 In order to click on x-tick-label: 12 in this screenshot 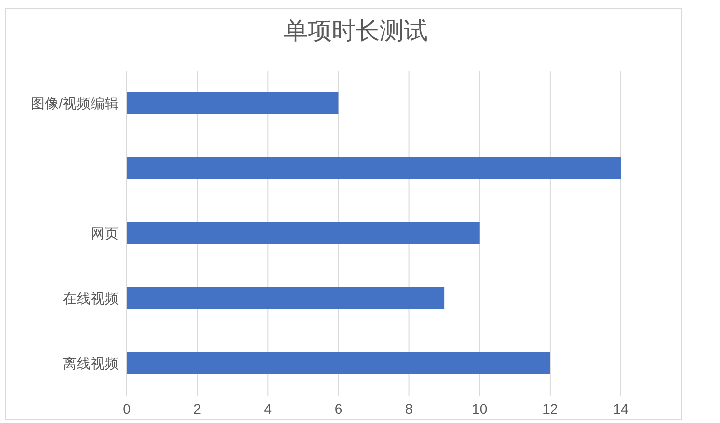, I will do `click(550, 408)`.